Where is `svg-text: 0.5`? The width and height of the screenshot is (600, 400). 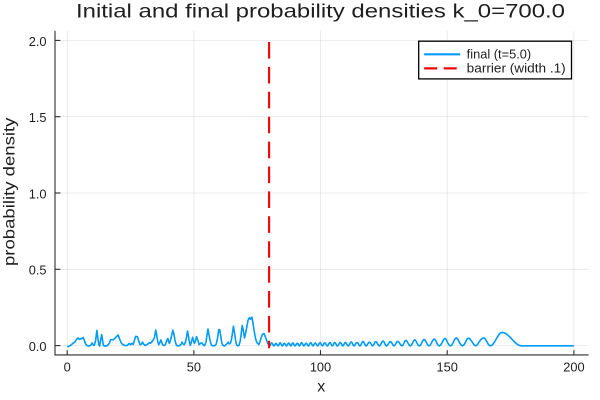
svg-text: 0.5 is located at coordinates (38, 270).